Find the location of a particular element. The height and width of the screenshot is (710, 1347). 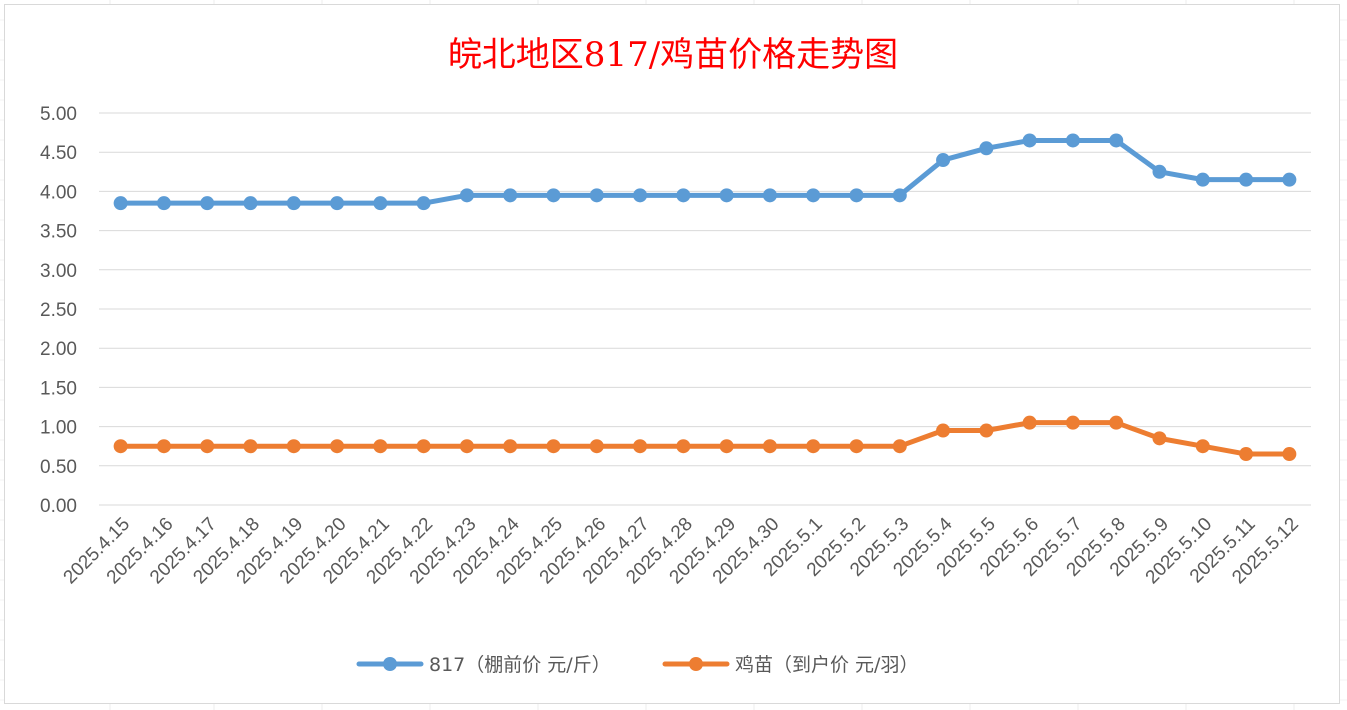

y-tick-label: 2.00 is located at coordinates (58, 349).